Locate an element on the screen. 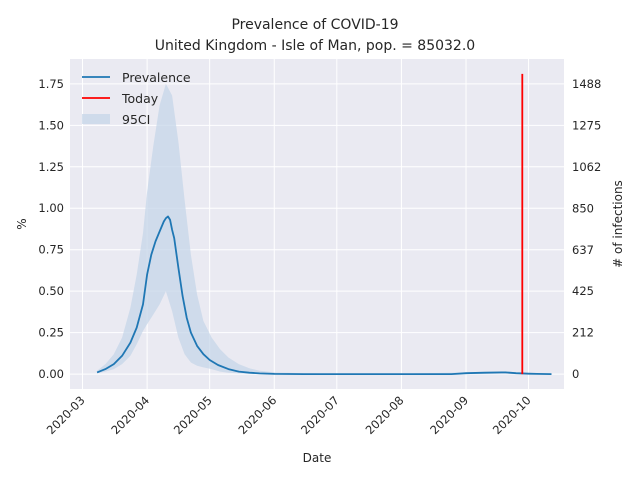 The height and width of the screenshot is (480, 640). x-axis-label: Date is located at coordinates (317, 458).